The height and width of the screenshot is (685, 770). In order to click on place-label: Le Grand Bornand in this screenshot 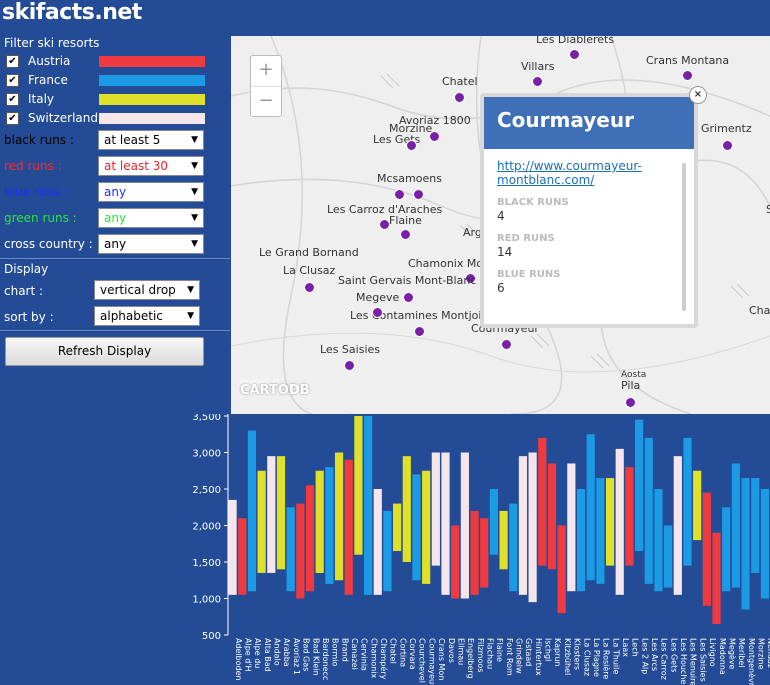, I will do `click(309, 252)`.